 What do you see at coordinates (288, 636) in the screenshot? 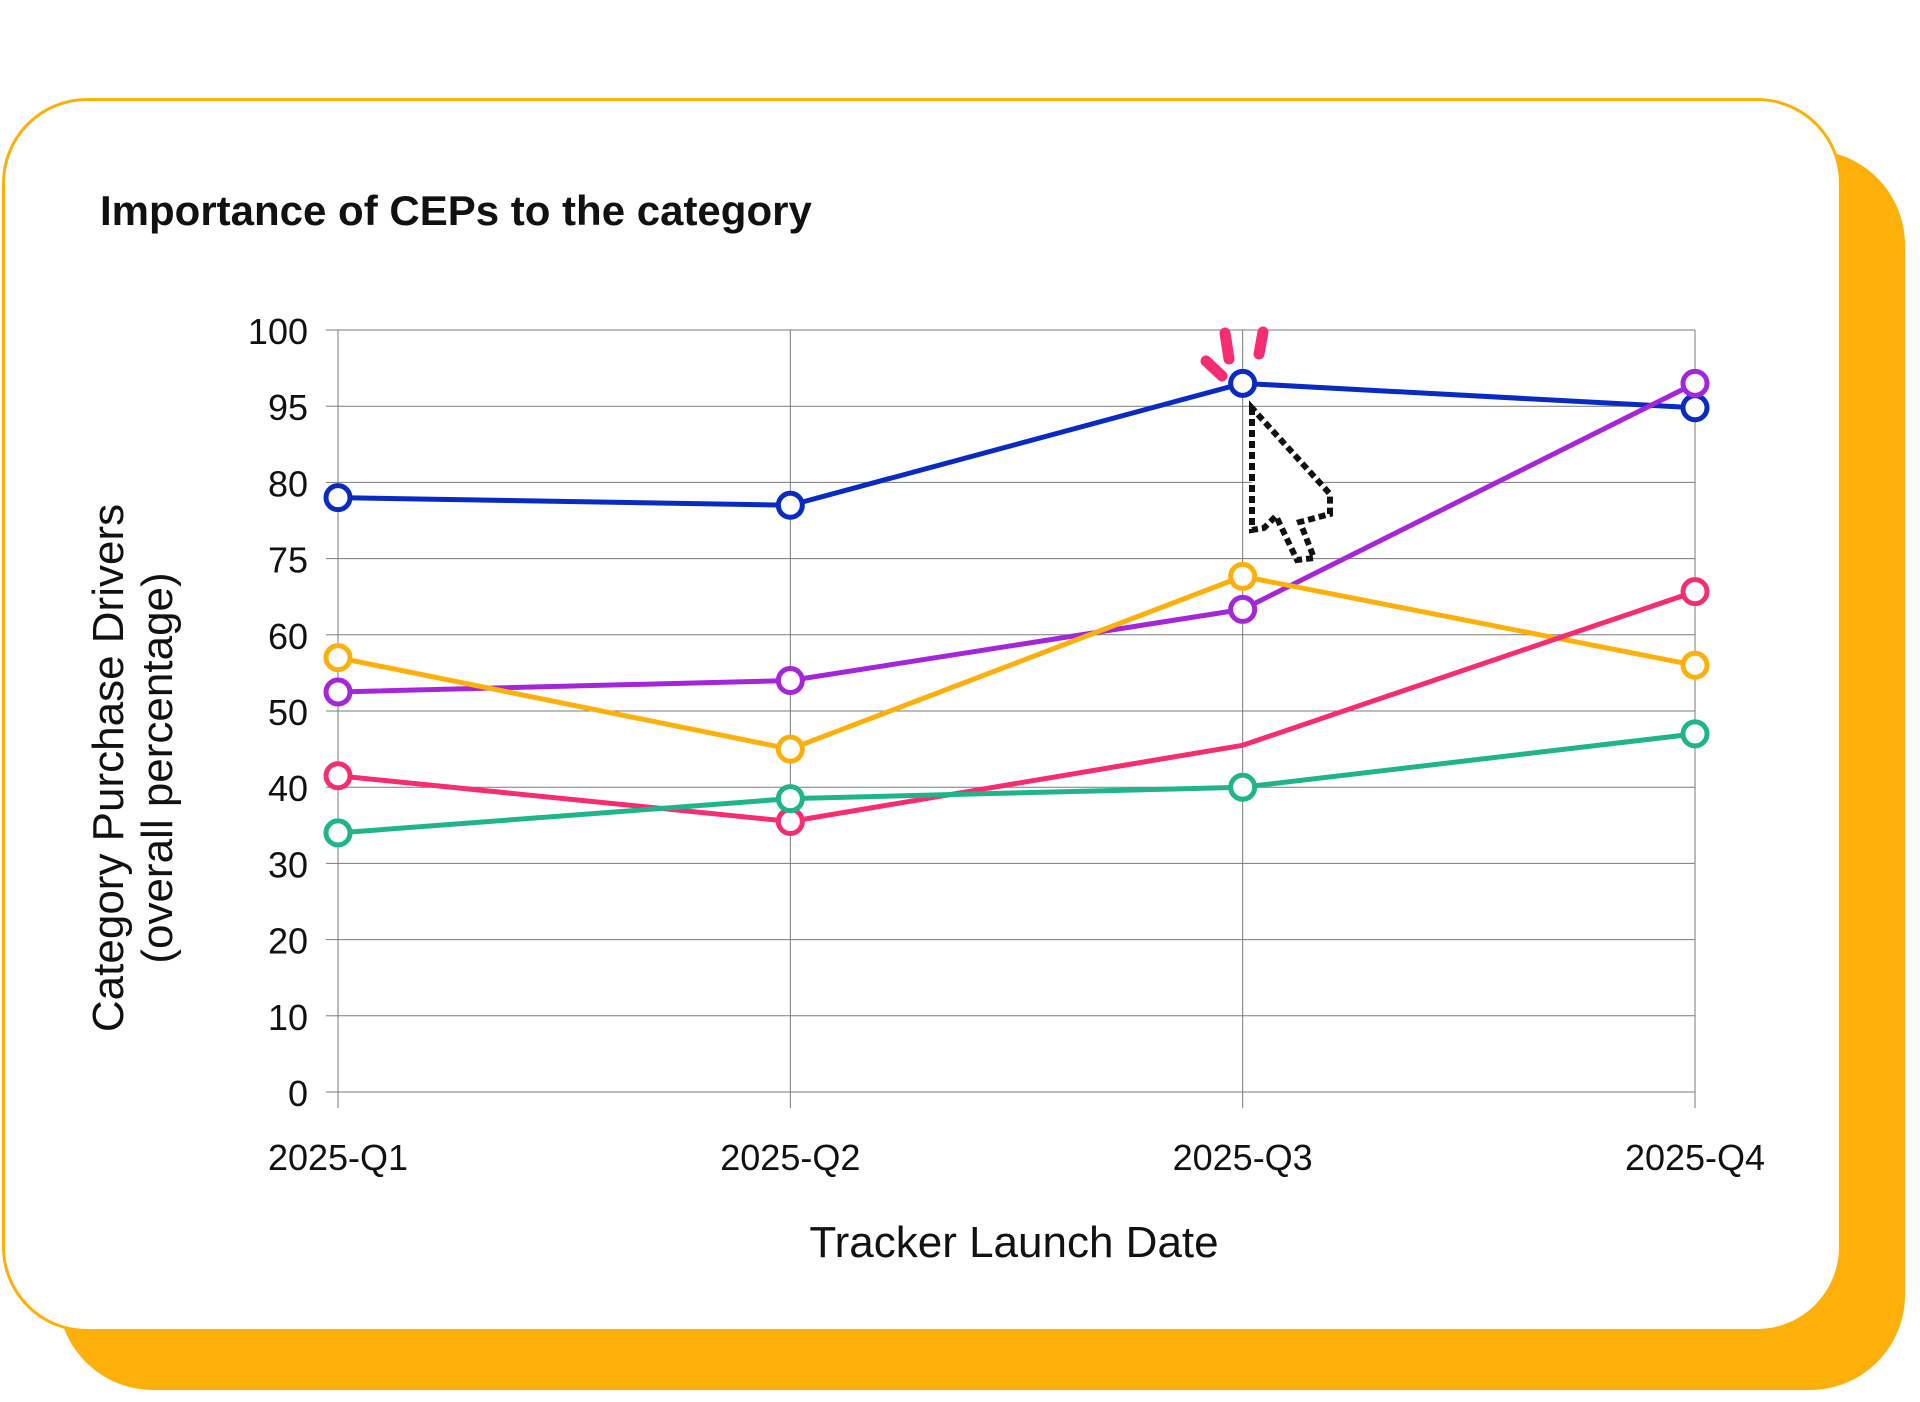
I see `y-tick-label: 60` at bounding box center [288, 636].